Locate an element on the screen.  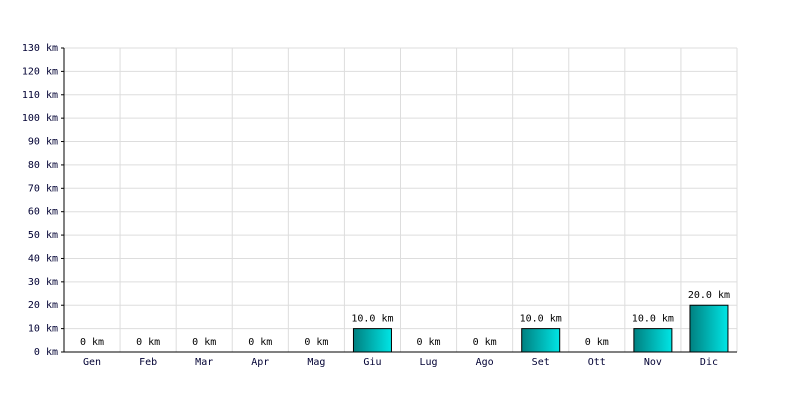
x-tick-label: Nov is located at coordinates (653, 362).